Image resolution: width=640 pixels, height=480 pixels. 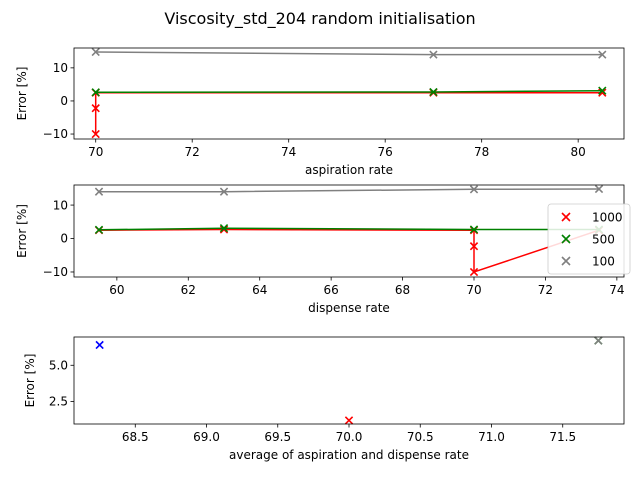 What do you see at coordinates (420, 437) in the screenshot?
I see `x-tick-label: 70.5` at bounding box center [420, 437].